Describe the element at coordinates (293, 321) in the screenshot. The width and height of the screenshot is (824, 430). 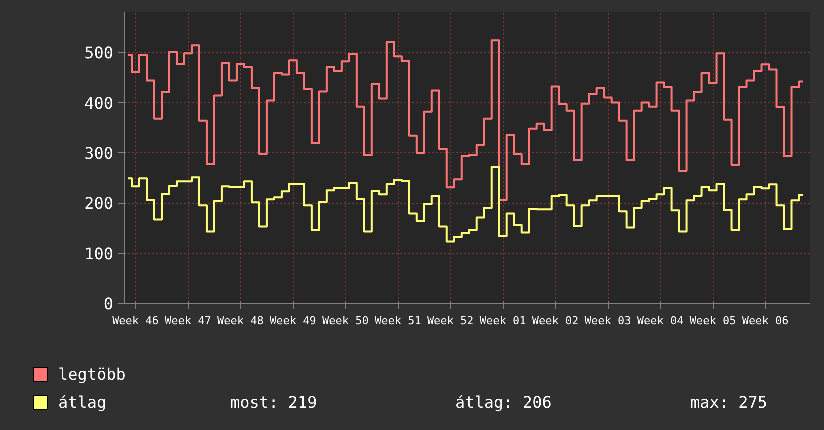
I see `x-tick-label: Week 49` at that location.